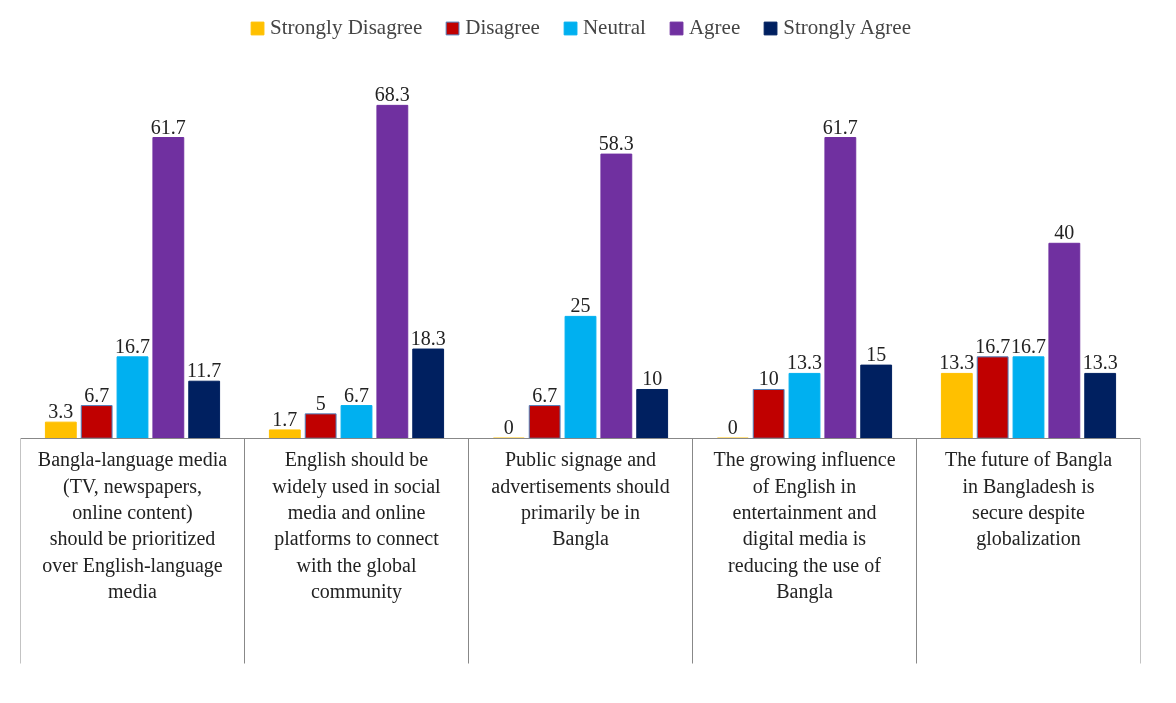 This screenshot has width=1176, height=703. What do you see at coordinates (502, 27) in the screenshot?
I see `legend-label: Disagree` at bounding box center [502, 27].